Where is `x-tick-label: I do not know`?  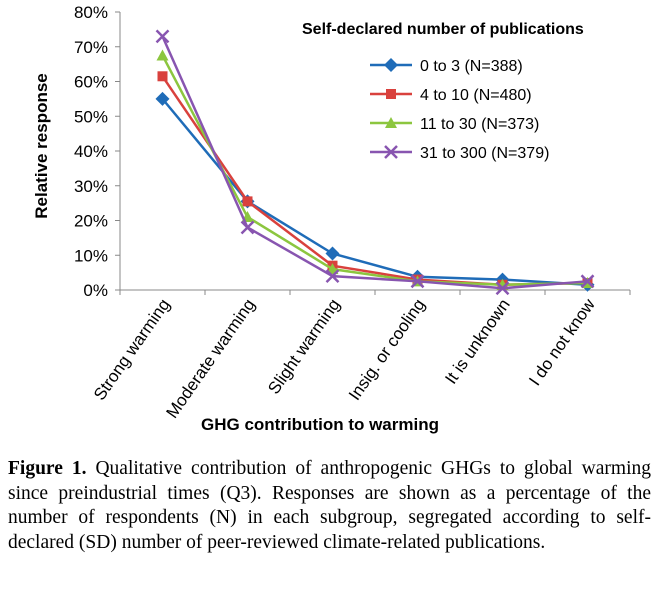
x-tick-label: I do not know is located at coordinates (562, 342).